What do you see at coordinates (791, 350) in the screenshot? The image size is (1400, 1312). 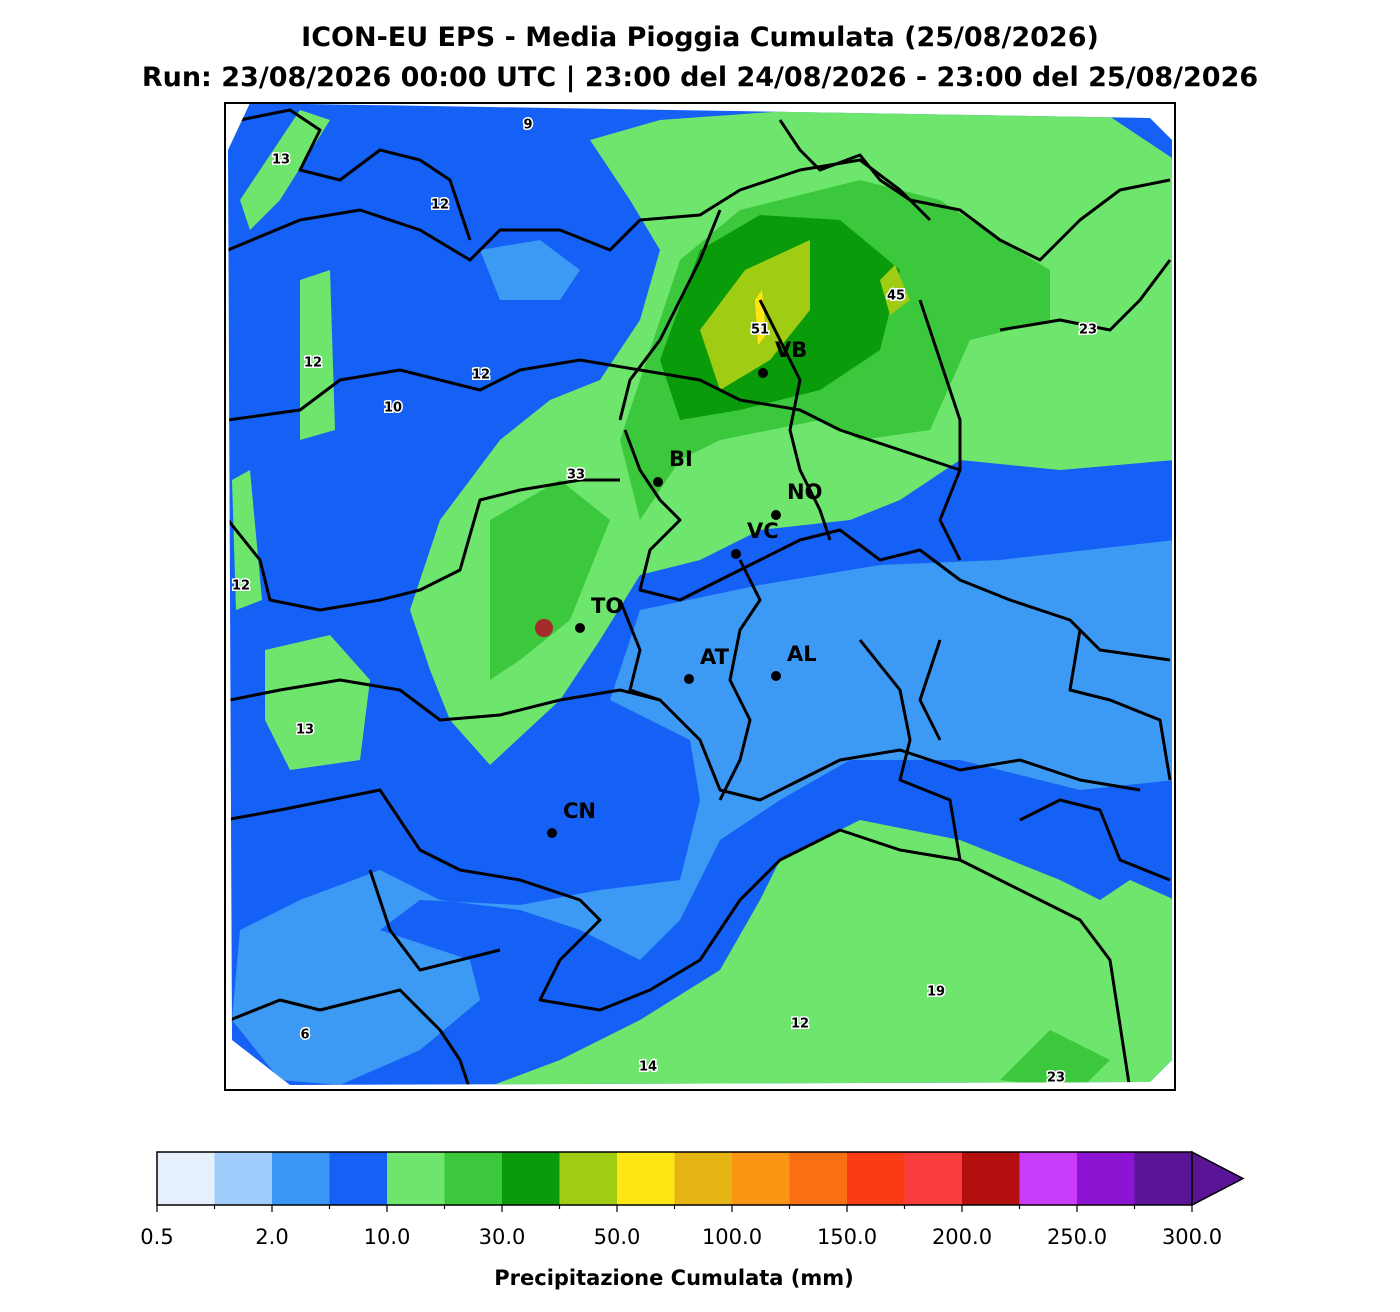 I see `city-label: VB` at bounding box center [791, 350].